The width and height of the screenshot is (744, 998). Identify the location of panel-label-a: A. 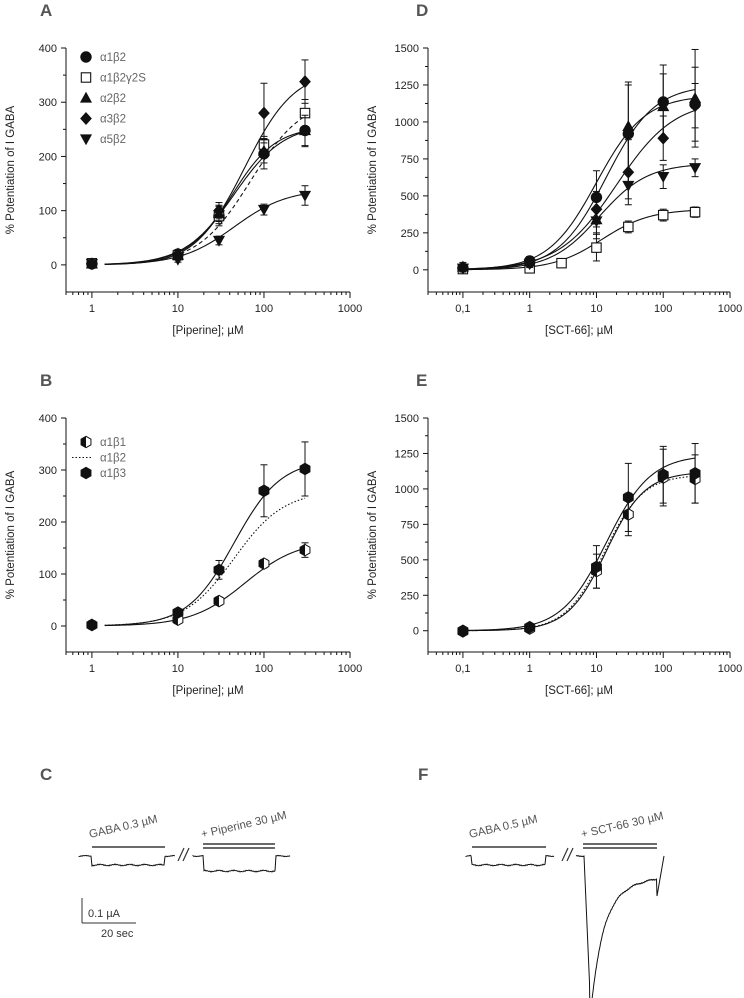
(46, 10).